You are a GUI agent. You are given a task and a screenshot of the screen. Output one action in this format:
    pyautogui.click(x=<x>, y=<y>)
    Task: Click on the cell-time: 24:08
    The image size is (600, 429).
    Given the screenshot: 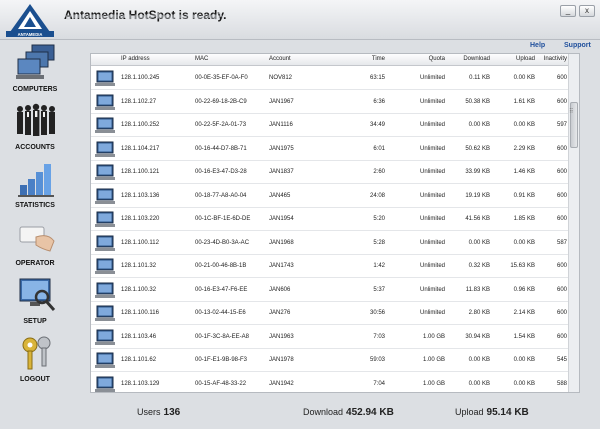 What is the action you would take?
    pyautogui.click(x=377, y=195)
    